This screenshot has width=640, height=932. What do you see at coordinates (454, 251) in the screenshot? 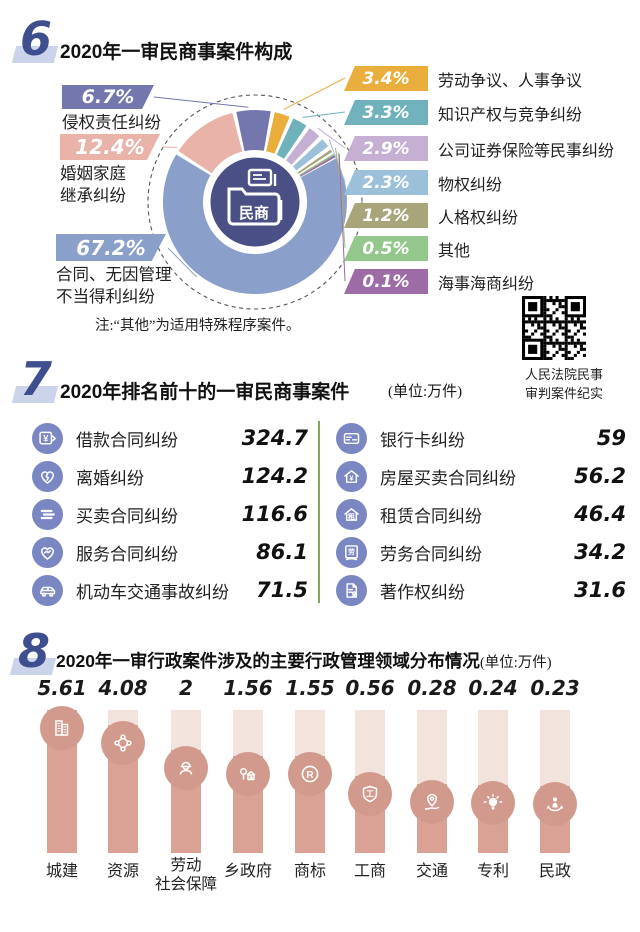
I see `slice-label: 其他` at bounding box center [454, 251].